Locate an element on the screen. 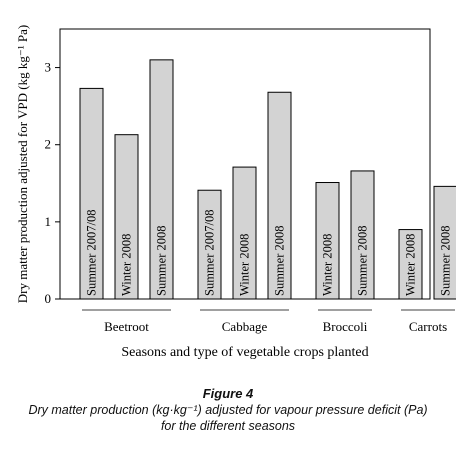 This screenshot has width=456, height=452. group-label: Broccoli is located at coordinates (345, 326).